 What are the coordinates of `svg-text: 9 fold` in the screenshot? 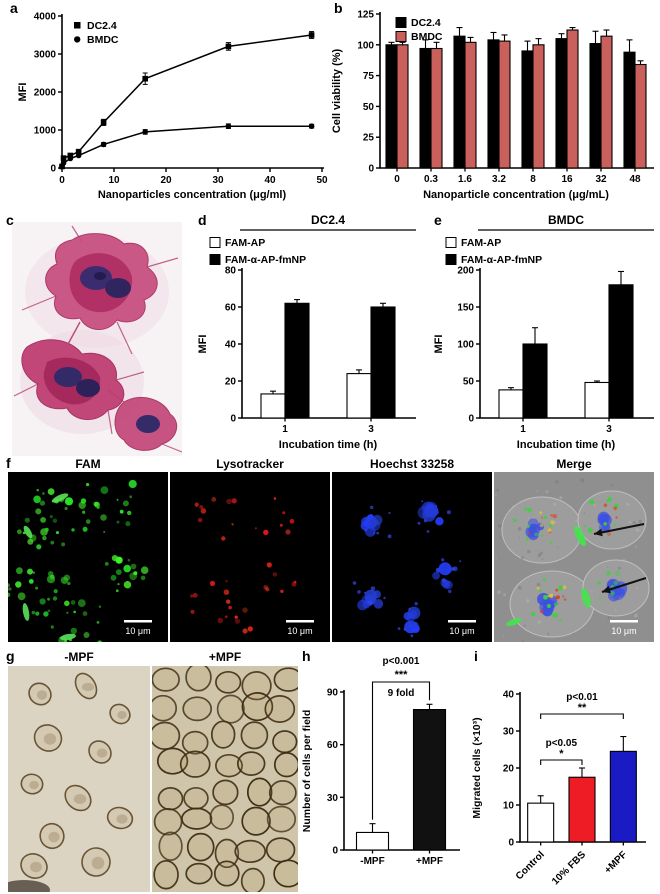 It's located at (401, 693).